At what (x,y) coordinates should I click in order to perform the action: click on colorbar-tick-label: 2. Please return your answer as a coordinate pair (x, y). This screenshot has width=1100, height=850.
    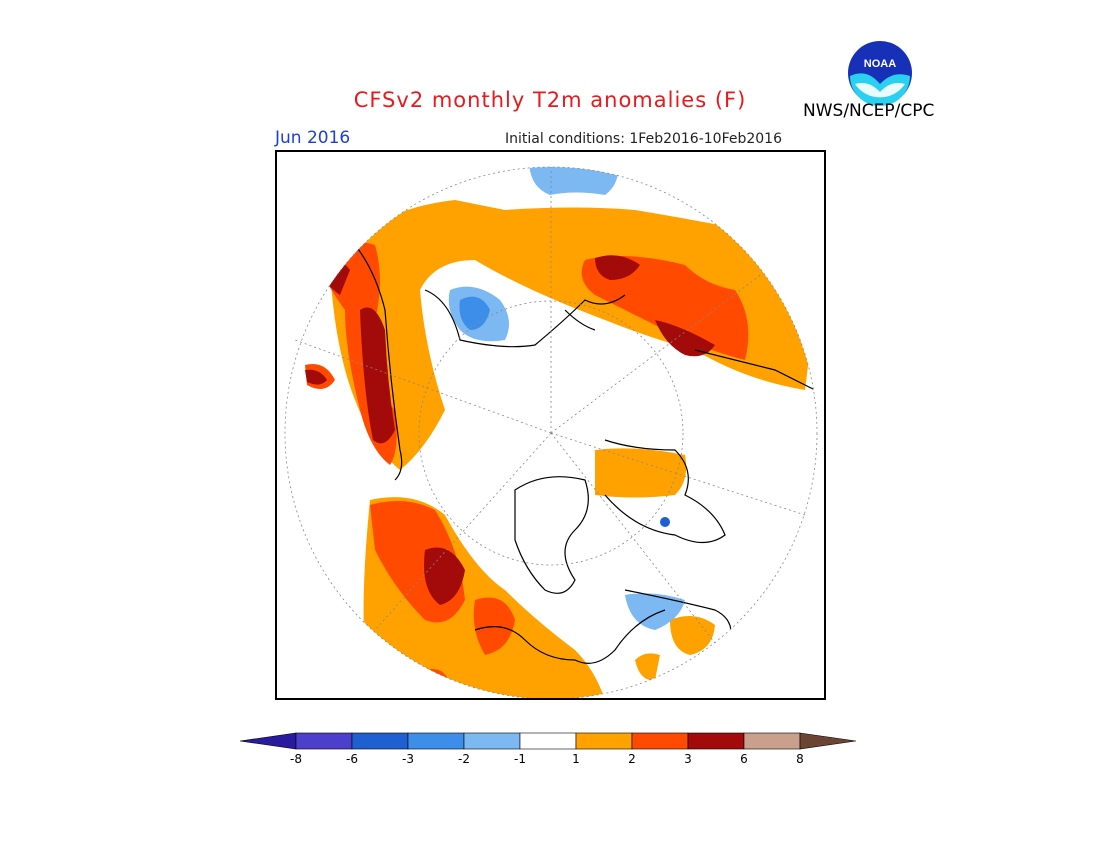
    Looking at the image, I should click on (632, 759).